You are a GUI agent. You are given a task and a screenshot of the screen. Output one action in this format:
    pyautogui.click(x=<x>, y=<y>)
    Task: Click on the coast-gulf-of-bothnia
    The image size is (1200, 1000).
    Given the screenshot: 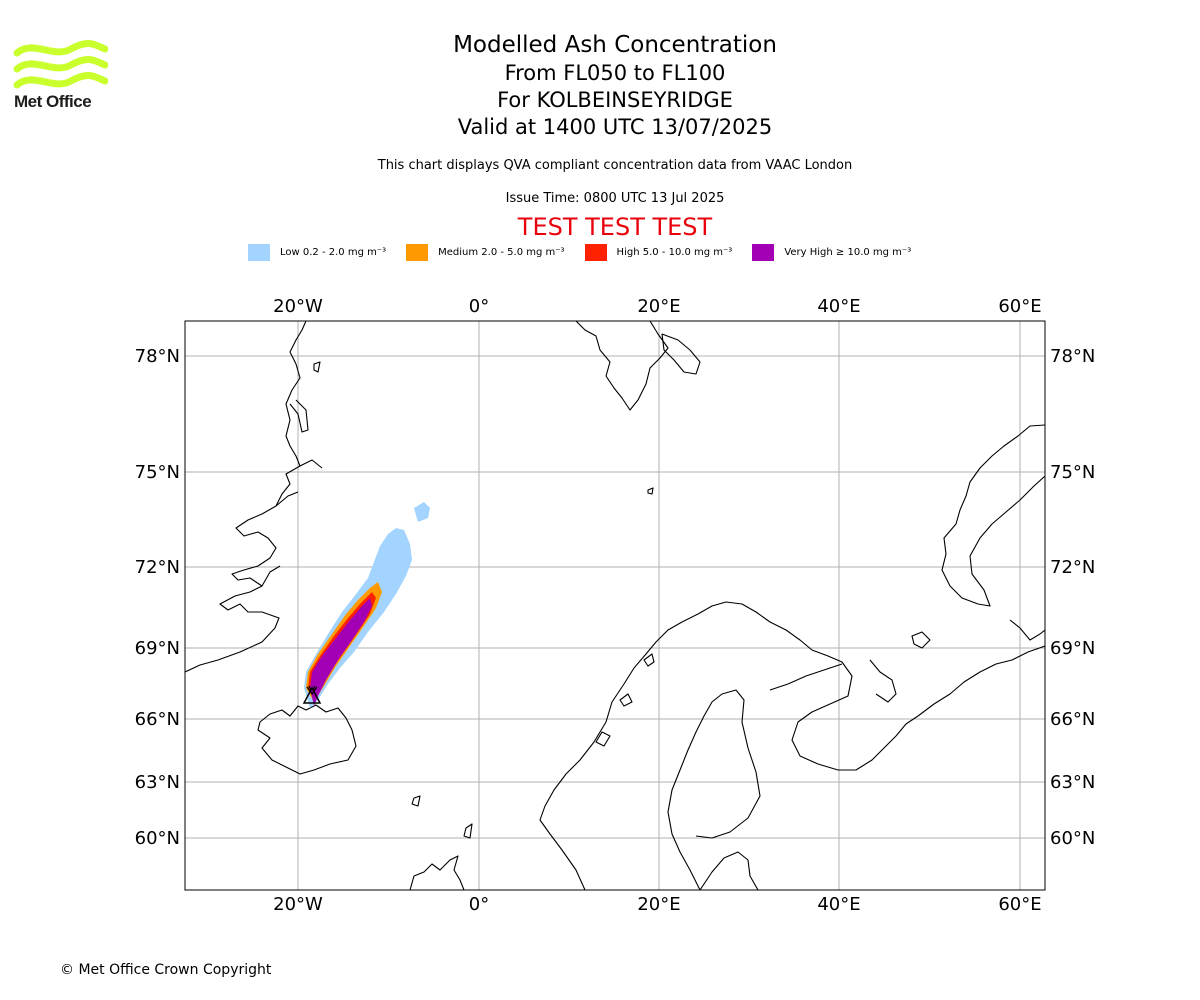 What is the action you would take?
    pyautogui.click(x=714, y=789)
    